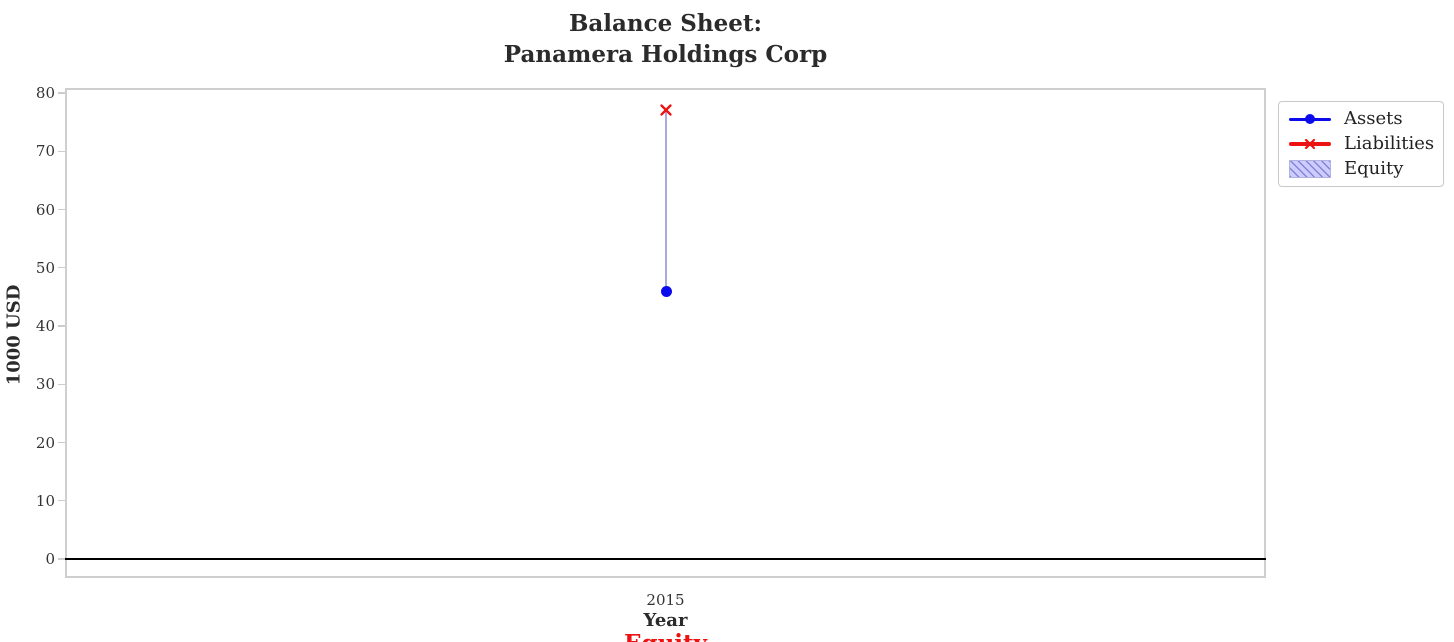 Image resolution: width=1454 pixels, height=642 pixels. Describe the element at coordinates (45, 500) in the screenshot. I see `y-tick-label: 10` at that location.